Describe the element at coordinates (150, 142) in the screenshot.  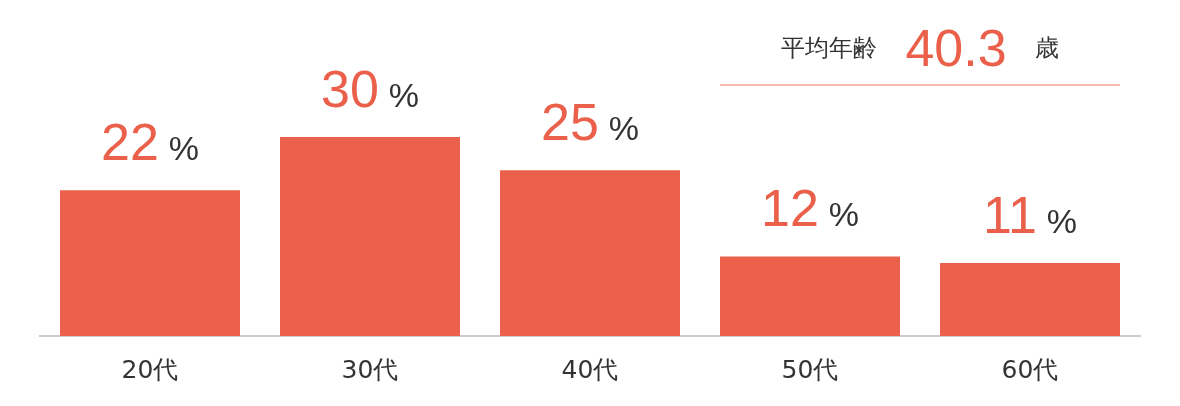
I see `data-label: 22 %` at that location.